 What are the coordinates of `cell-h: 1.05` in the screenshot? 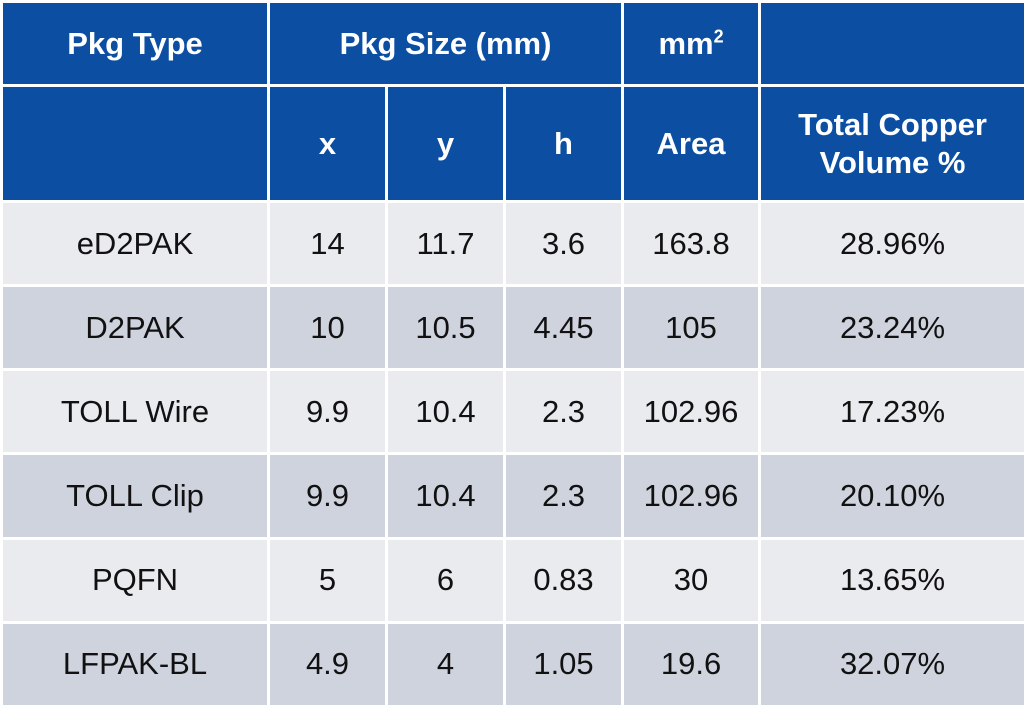 It's located at (563, 664).